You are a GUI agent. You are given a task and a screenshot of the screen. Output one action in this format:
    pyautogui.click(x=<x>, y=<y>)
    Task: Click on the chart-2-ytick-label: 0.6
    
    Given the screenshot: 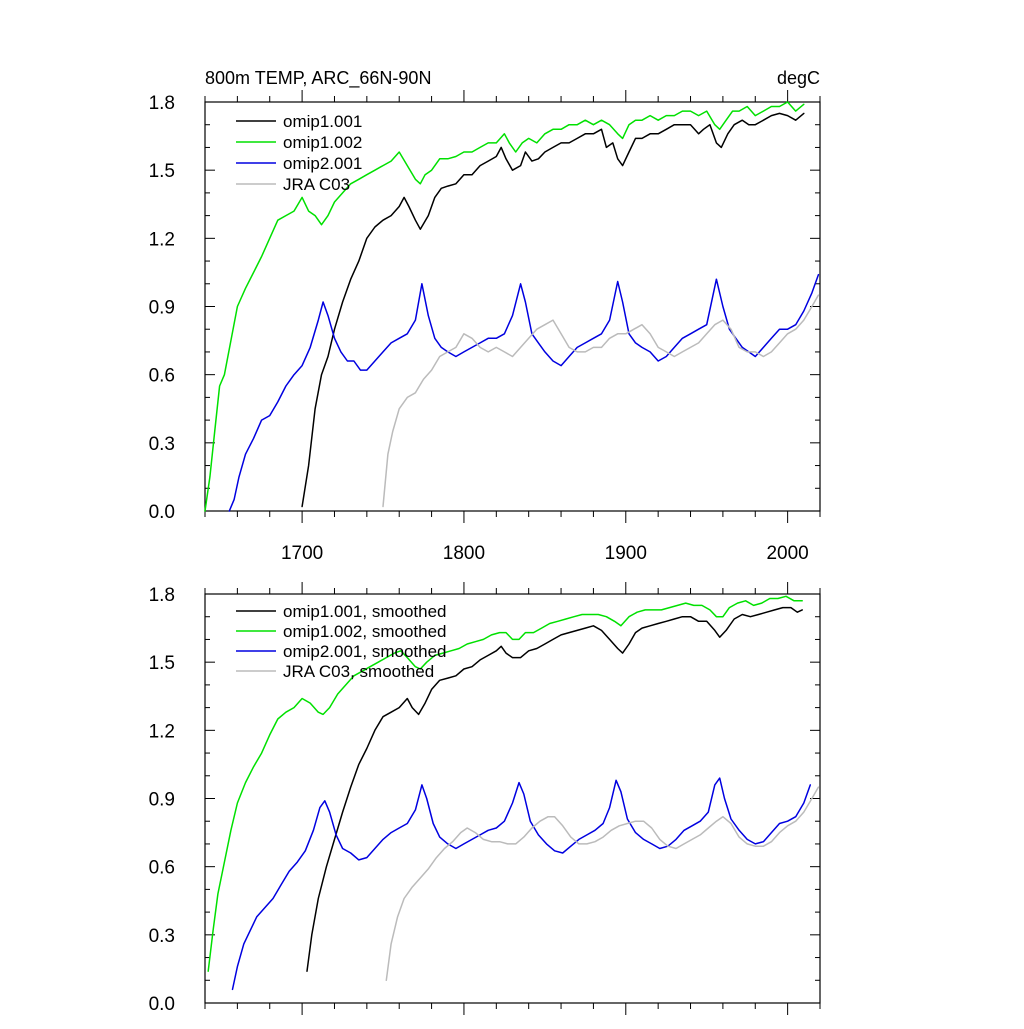 What is the action you would take?
    pyautogui.click(x=162, y=868)
    